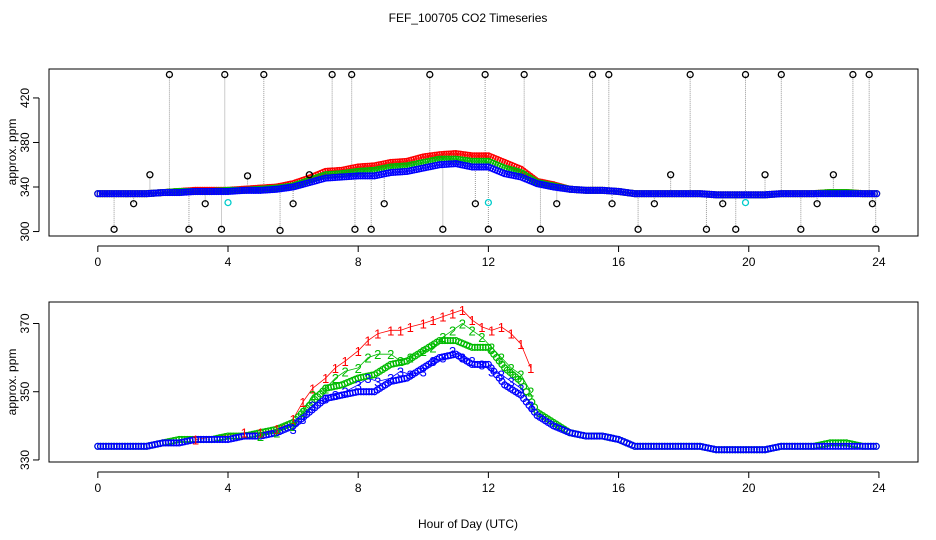 The image size is (936, 540). What do you see at coordinates (486, 347) in the screenshot?
I see `series-2-point` at bounding box center [486, 347].